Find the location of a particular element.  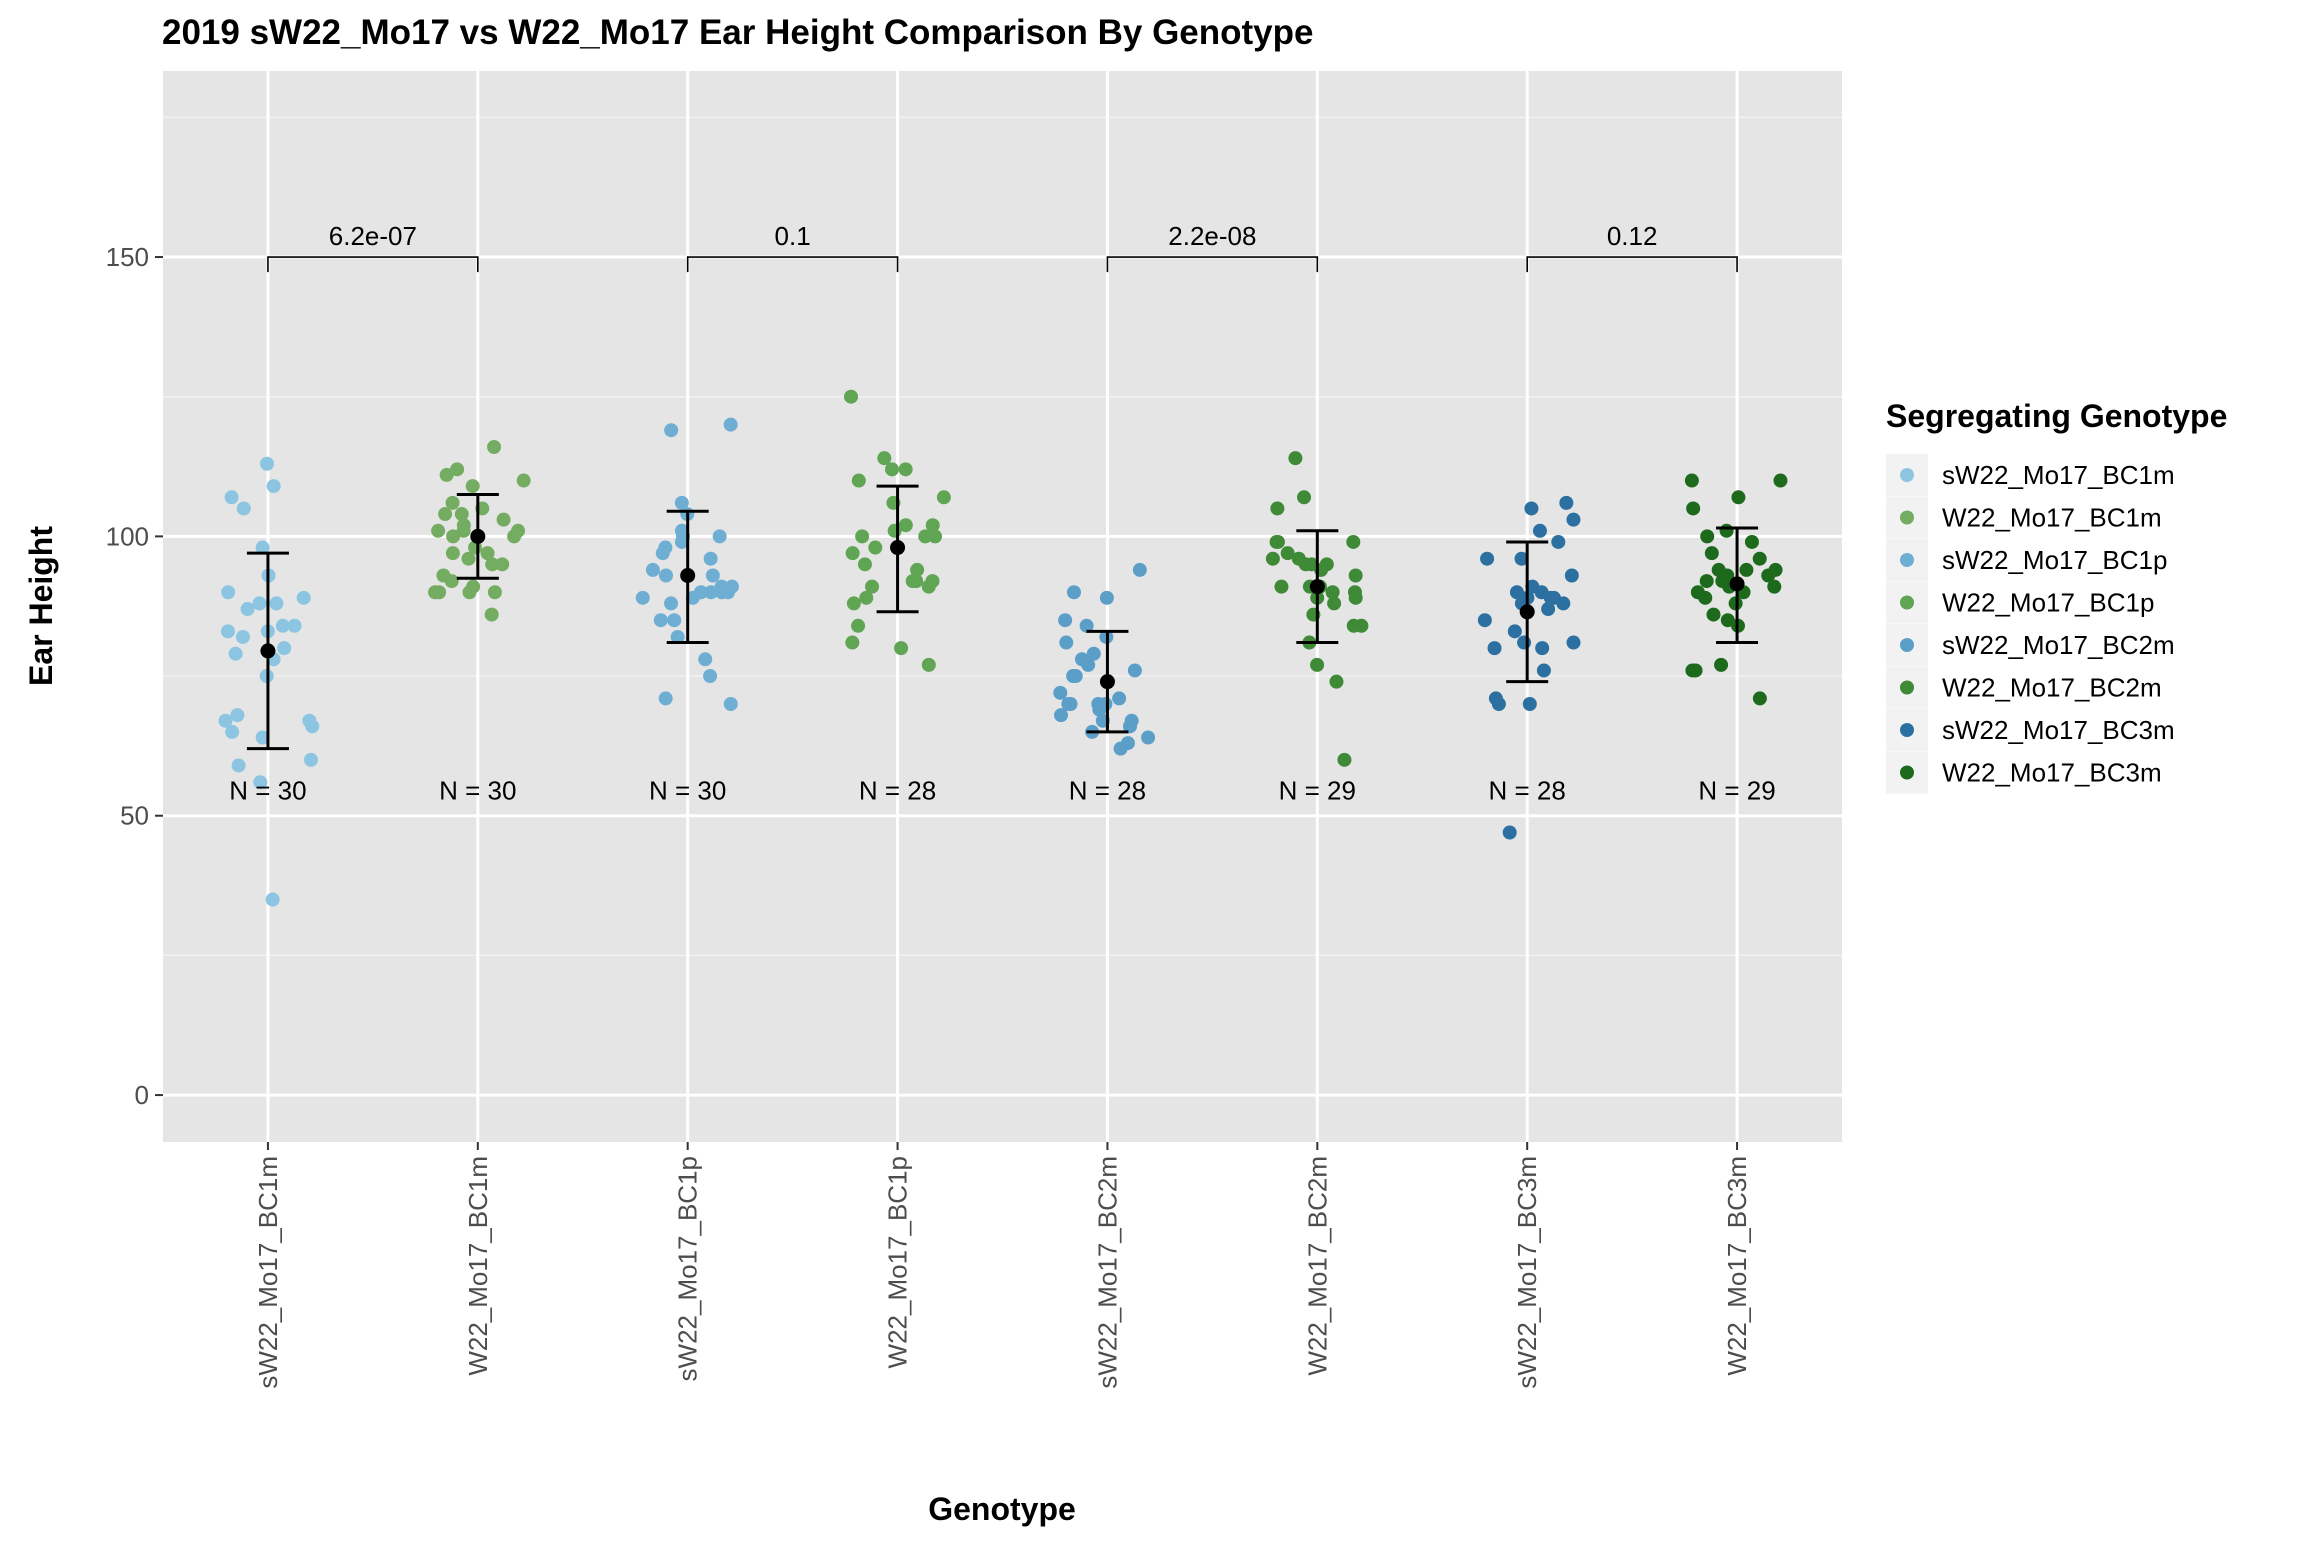

p-value-label: 2.2e-08 is located at coordinates (1212, 236).